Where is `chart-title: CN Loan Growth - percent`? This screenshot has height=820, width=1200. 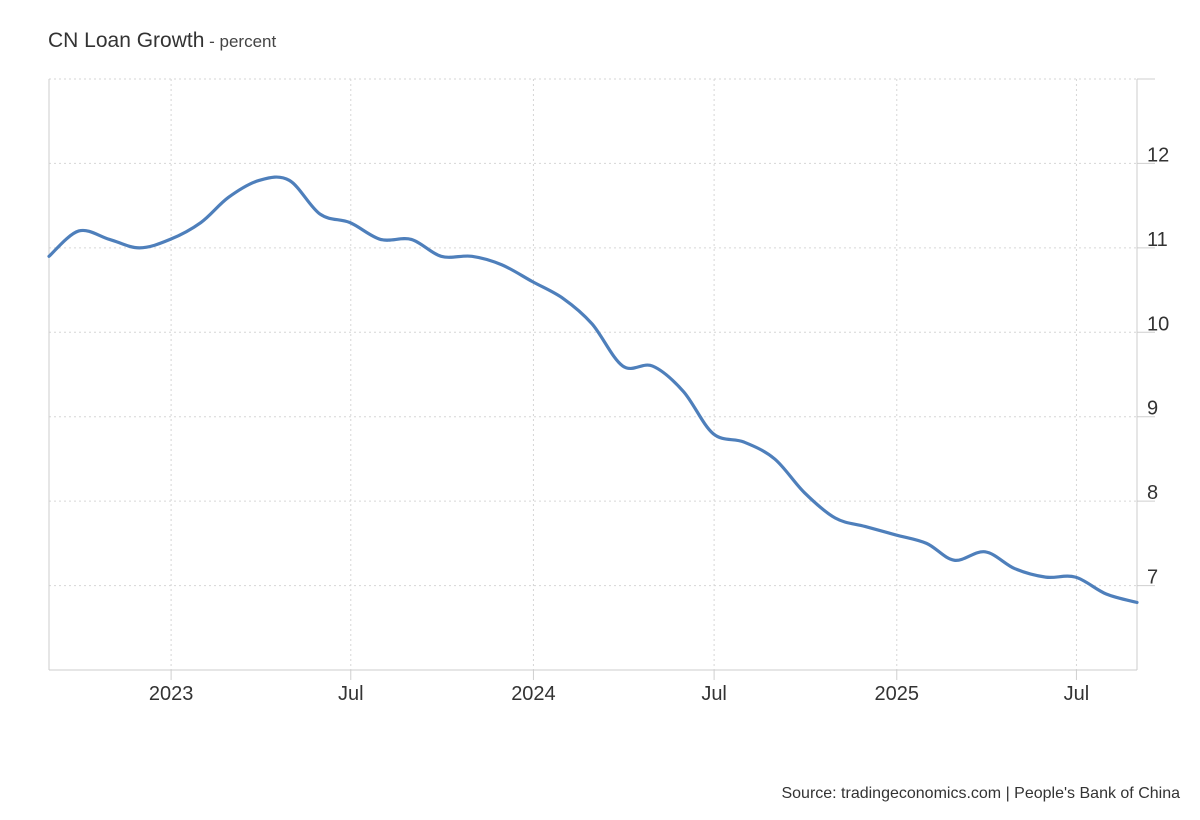 chart-title: CN Loan Growth - percent is located at coordinates (162, 36).